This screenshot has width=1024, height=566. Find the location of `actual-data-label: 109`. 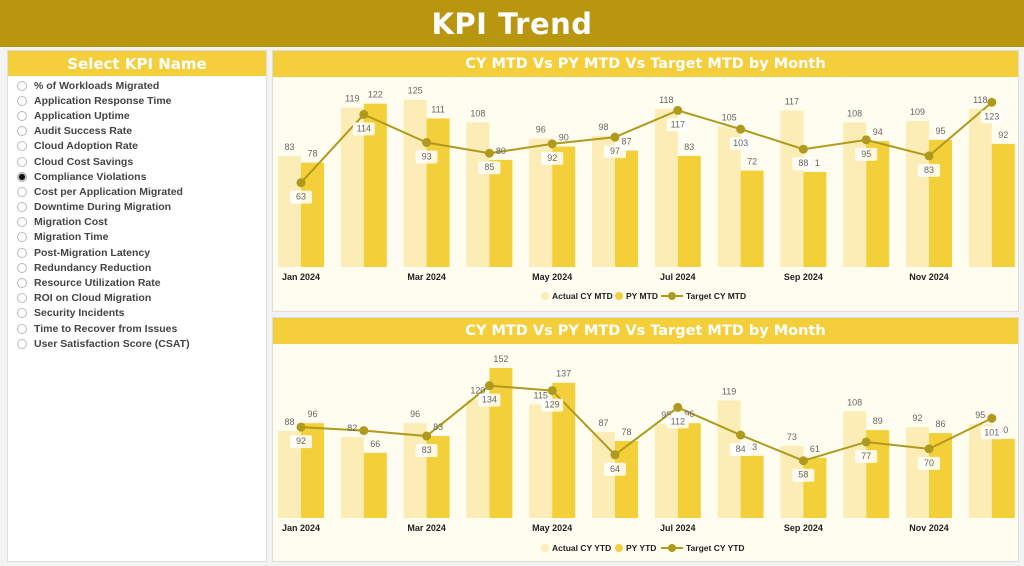

actual-data-label: 109 is located at coordinates (917, 112).